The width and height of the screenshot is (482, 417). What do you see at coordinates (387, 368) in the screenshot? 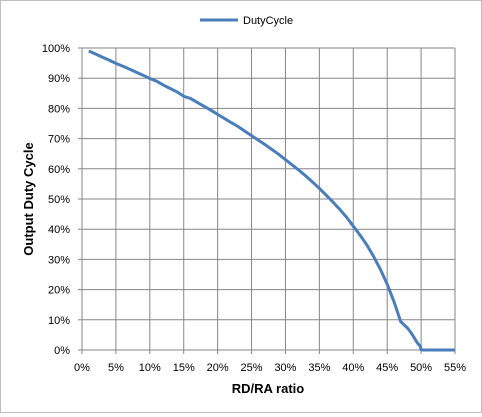
I see `x-tick-label: 45%` at bounding box center [387, 368].